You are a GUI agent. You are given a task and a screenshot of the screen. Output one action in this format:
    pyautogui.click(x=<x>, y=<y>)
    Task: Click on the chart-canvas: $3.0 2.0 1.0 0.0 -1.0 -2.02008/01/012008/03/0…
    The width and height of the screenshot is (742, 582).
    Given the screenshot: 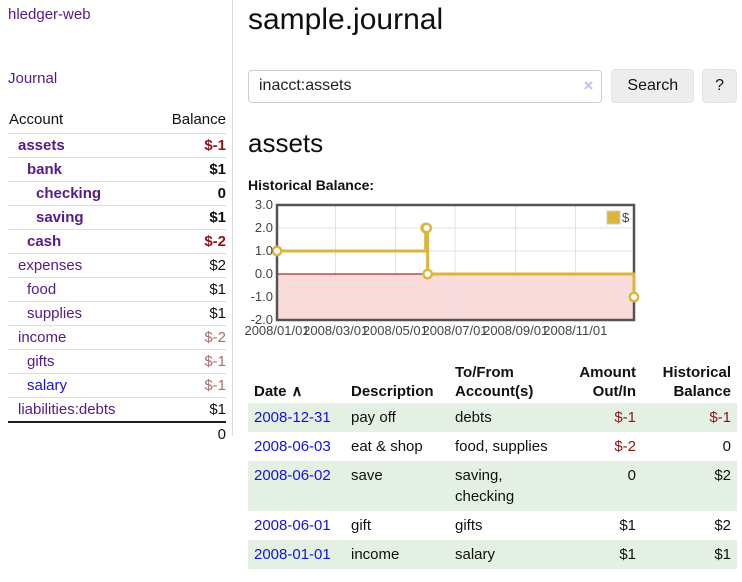 What is the action you would take?
    pyautogui.click(x=442, y=267)
    